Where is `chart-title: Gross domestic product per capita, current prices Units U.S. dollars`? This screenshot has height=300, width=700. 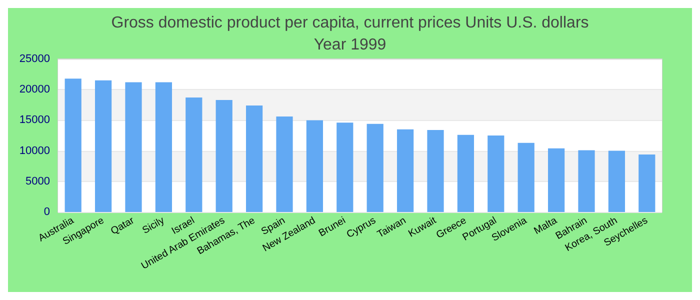 chart-title: Gross domestic product per capita, current prices Units U.S. dollars is located at coordinates (350, 23).